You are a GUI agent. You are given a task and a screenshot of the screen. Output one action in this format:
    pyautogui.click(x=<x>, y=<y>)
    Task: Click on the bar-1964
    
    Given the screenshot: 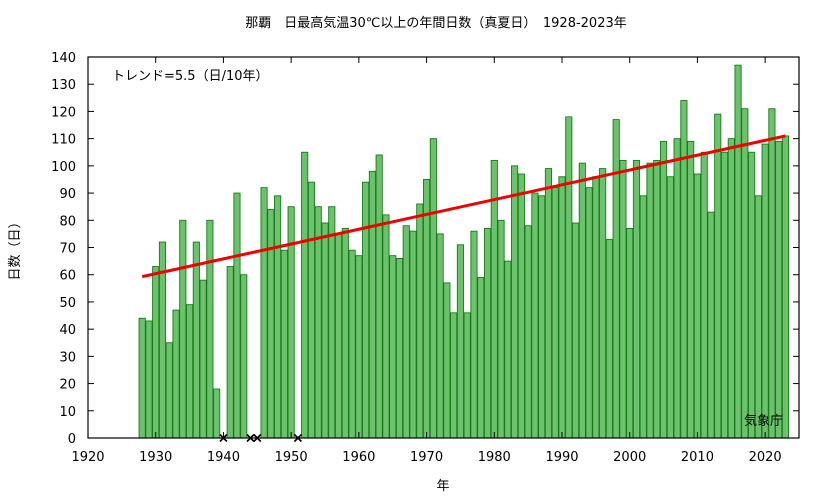 What is the action you would take?
    pyautogui.click(x=386, y=326)
    